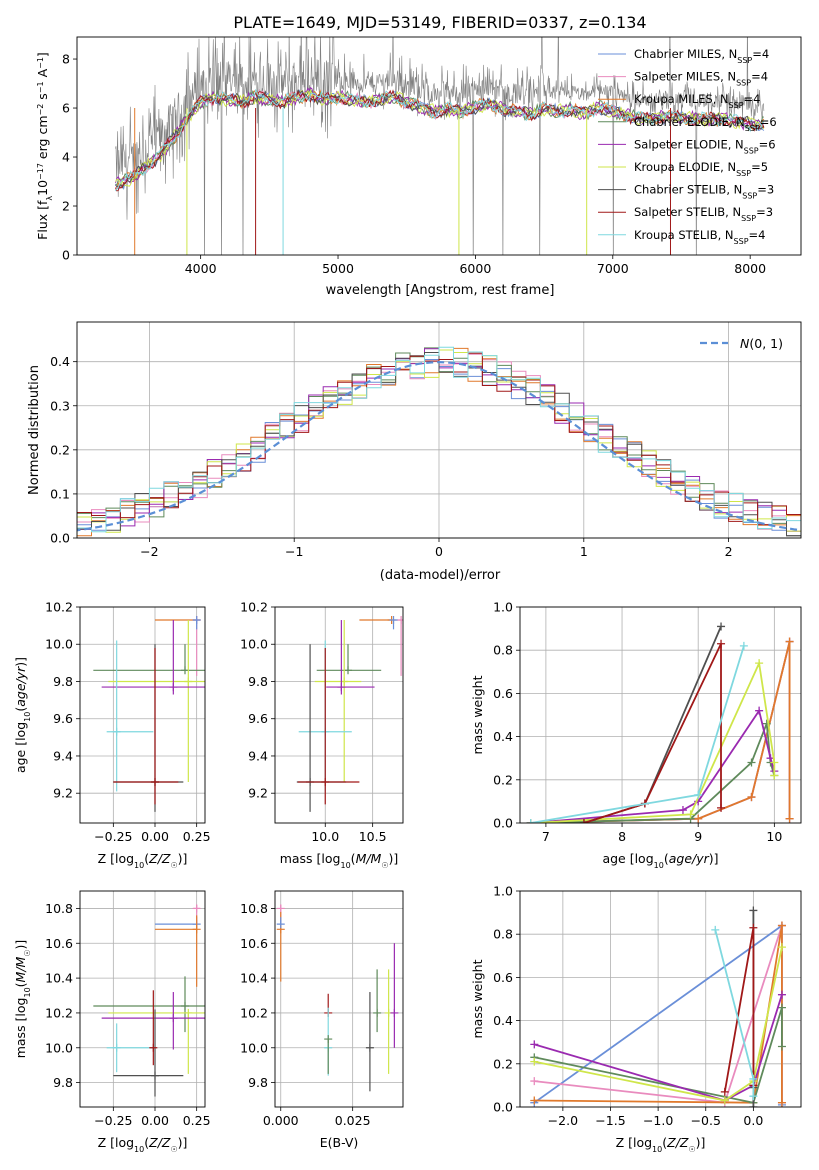  I want to click on x-tick-label: 1, so click(584, 551).